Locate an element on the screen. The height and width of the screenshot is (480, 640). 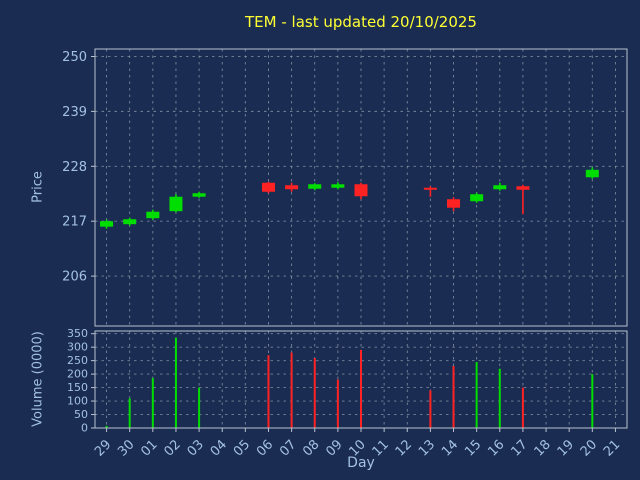
volume-axis-title: Volume (0000) is located at coordinates (38, 379).